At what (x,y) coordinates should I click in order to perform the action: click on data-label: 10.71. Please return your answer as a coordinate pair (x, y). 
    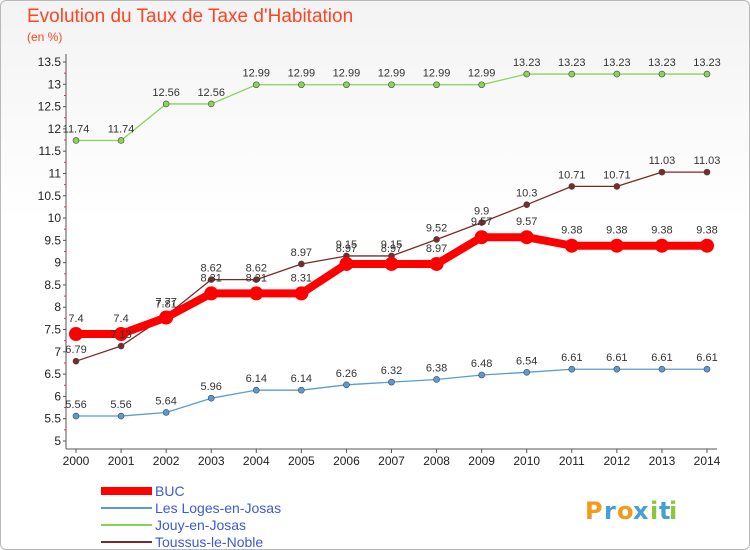
    Looking at the image, I should click on (572, 175).